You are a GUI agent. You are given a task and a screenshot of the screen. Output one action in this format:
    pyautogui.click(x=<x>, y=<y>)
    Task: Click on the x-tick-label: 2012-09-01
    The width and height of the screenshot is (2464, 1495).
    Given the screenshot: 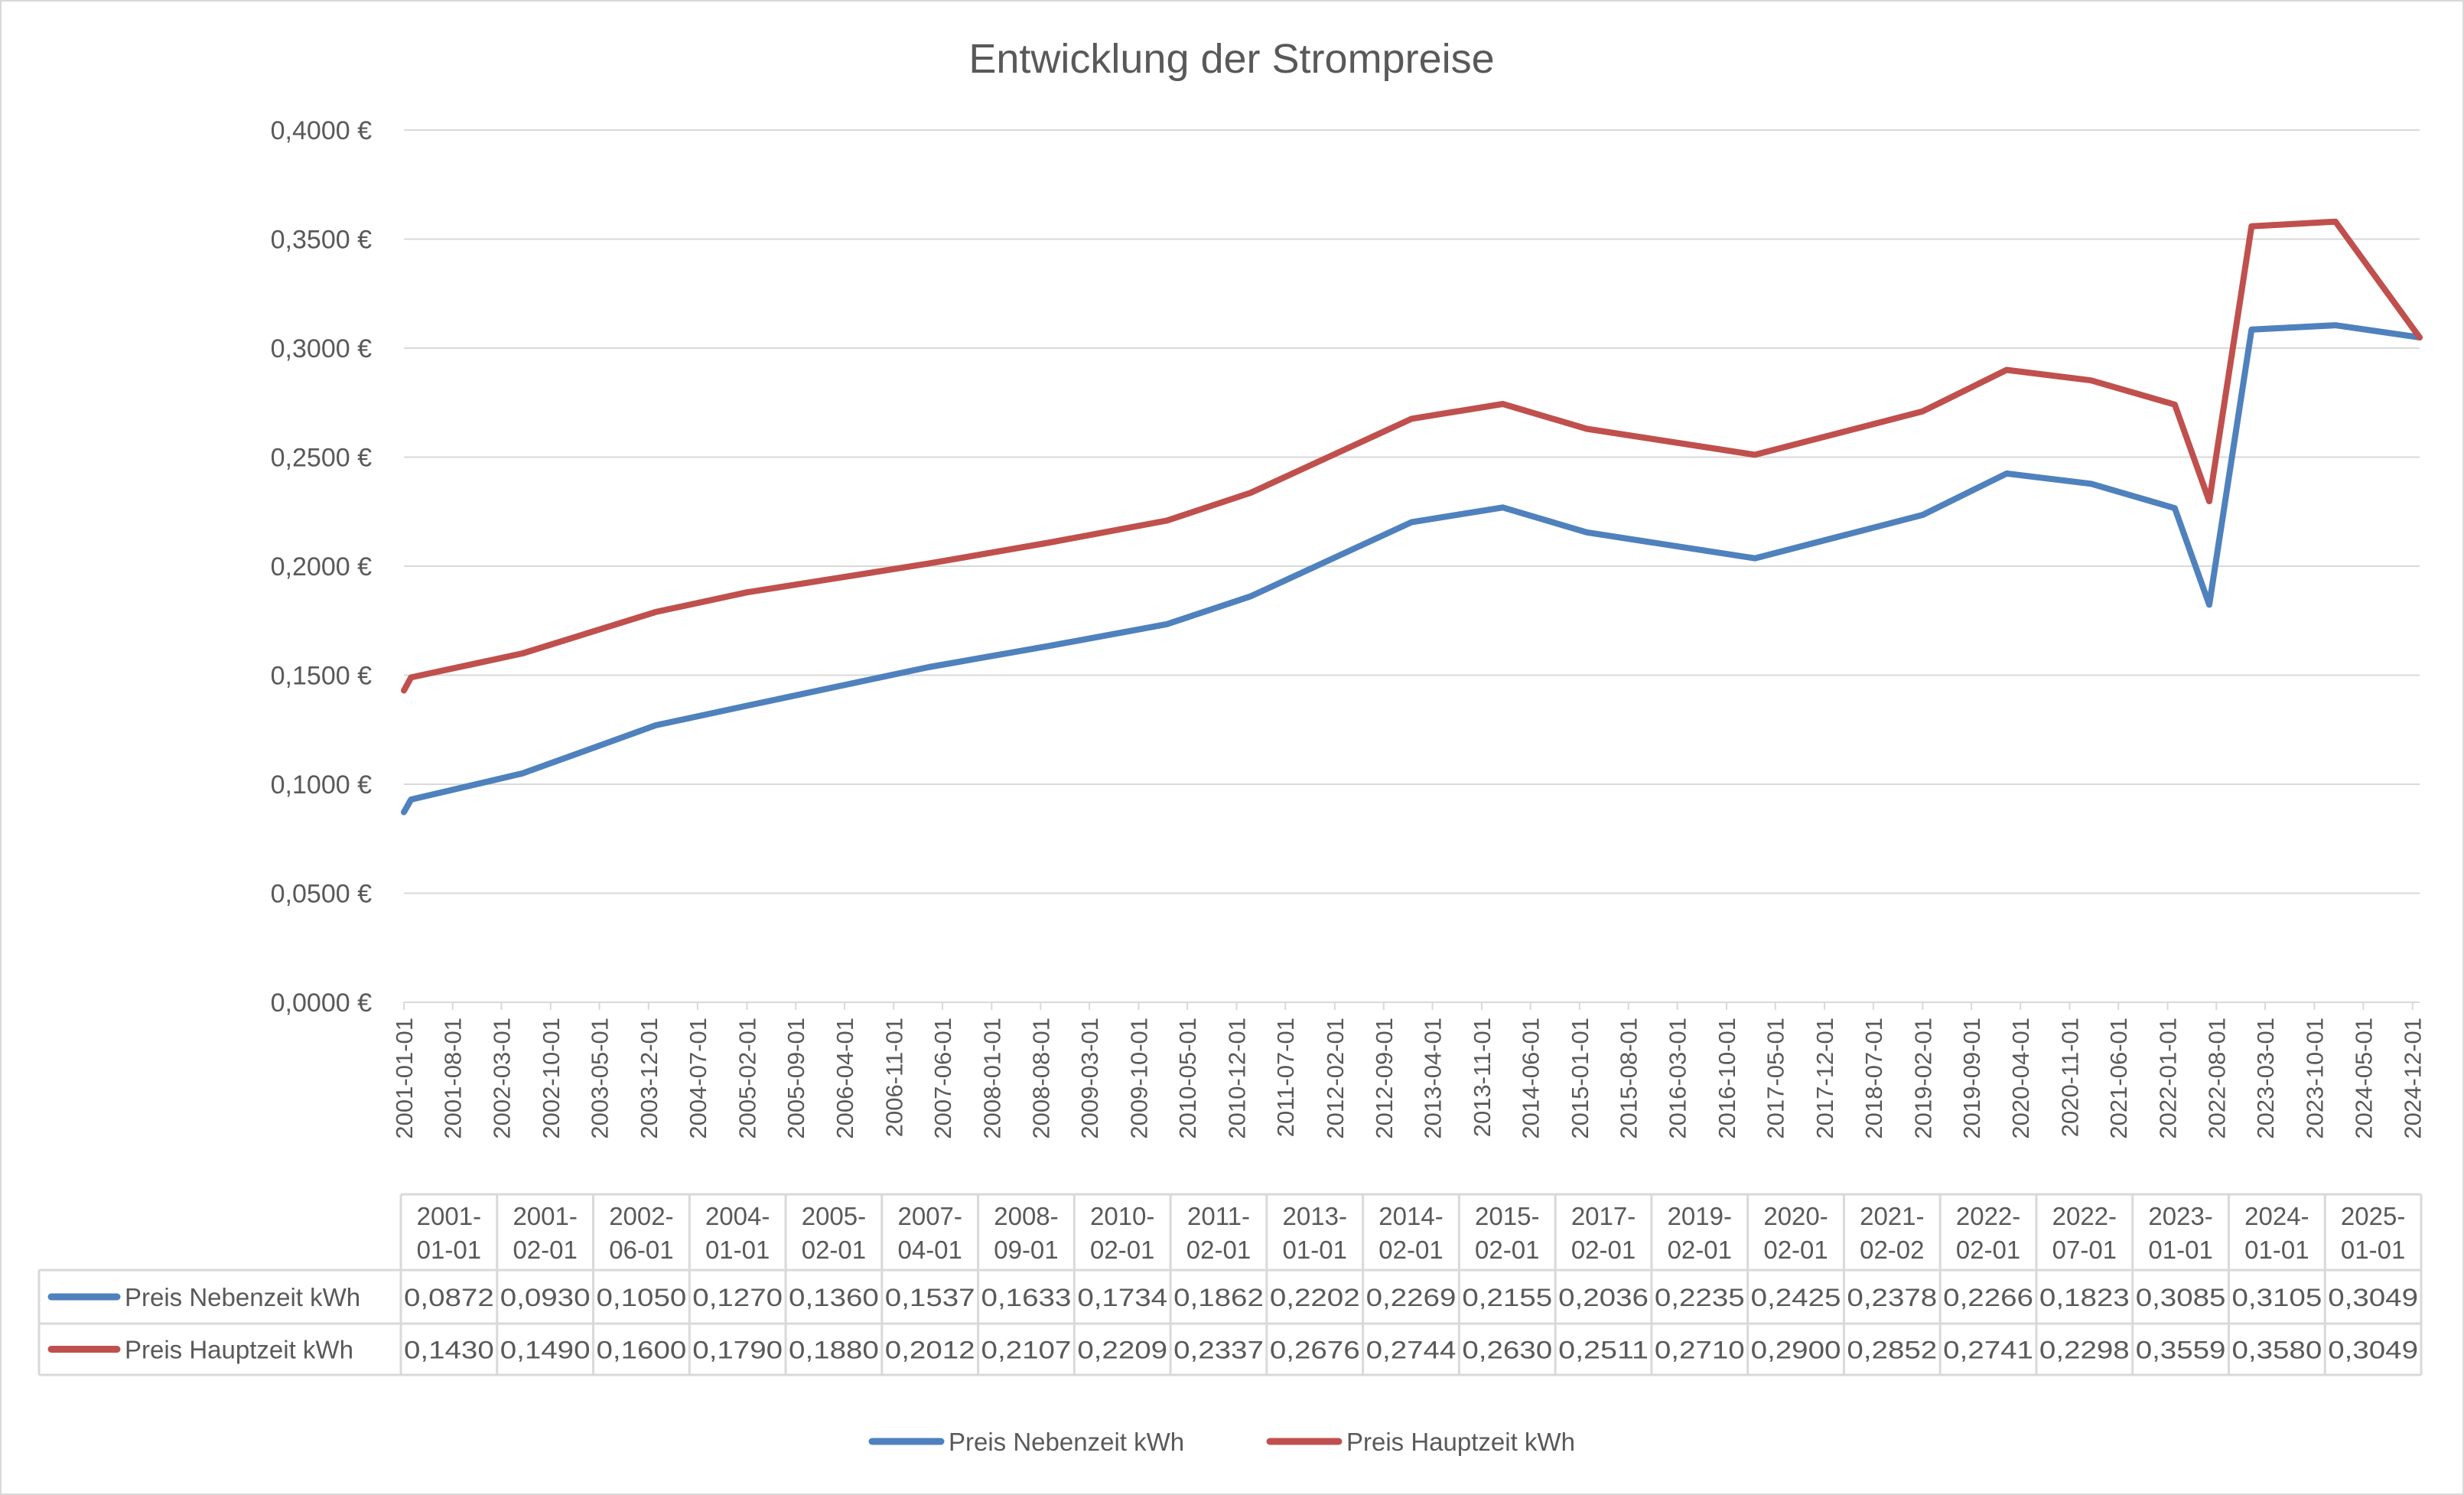 What is the action you would take?
    pyautogui.click(x=1384, y=1078)
    